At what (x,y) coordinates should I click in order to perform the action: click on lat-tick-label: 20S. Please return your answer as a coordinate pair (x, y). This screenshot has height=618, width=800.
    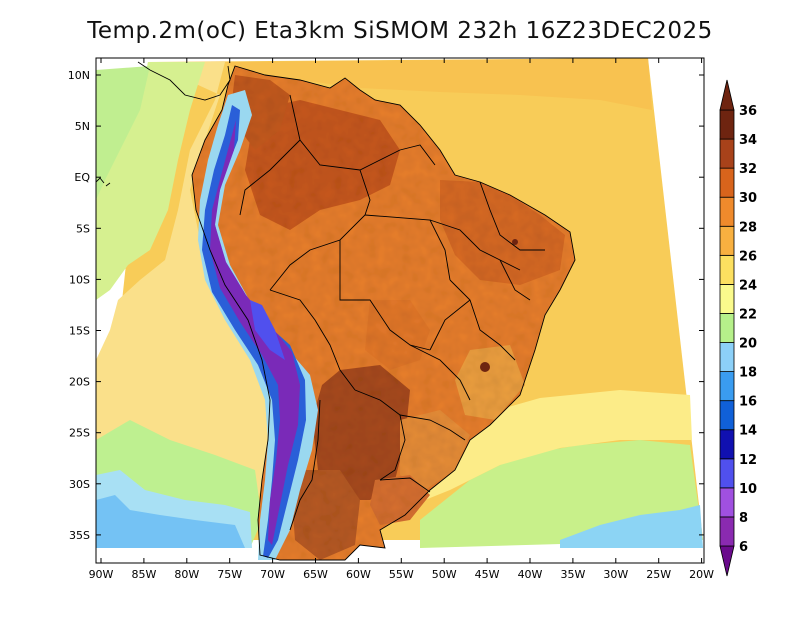
    Looking at the image, I should click on (79, 382).